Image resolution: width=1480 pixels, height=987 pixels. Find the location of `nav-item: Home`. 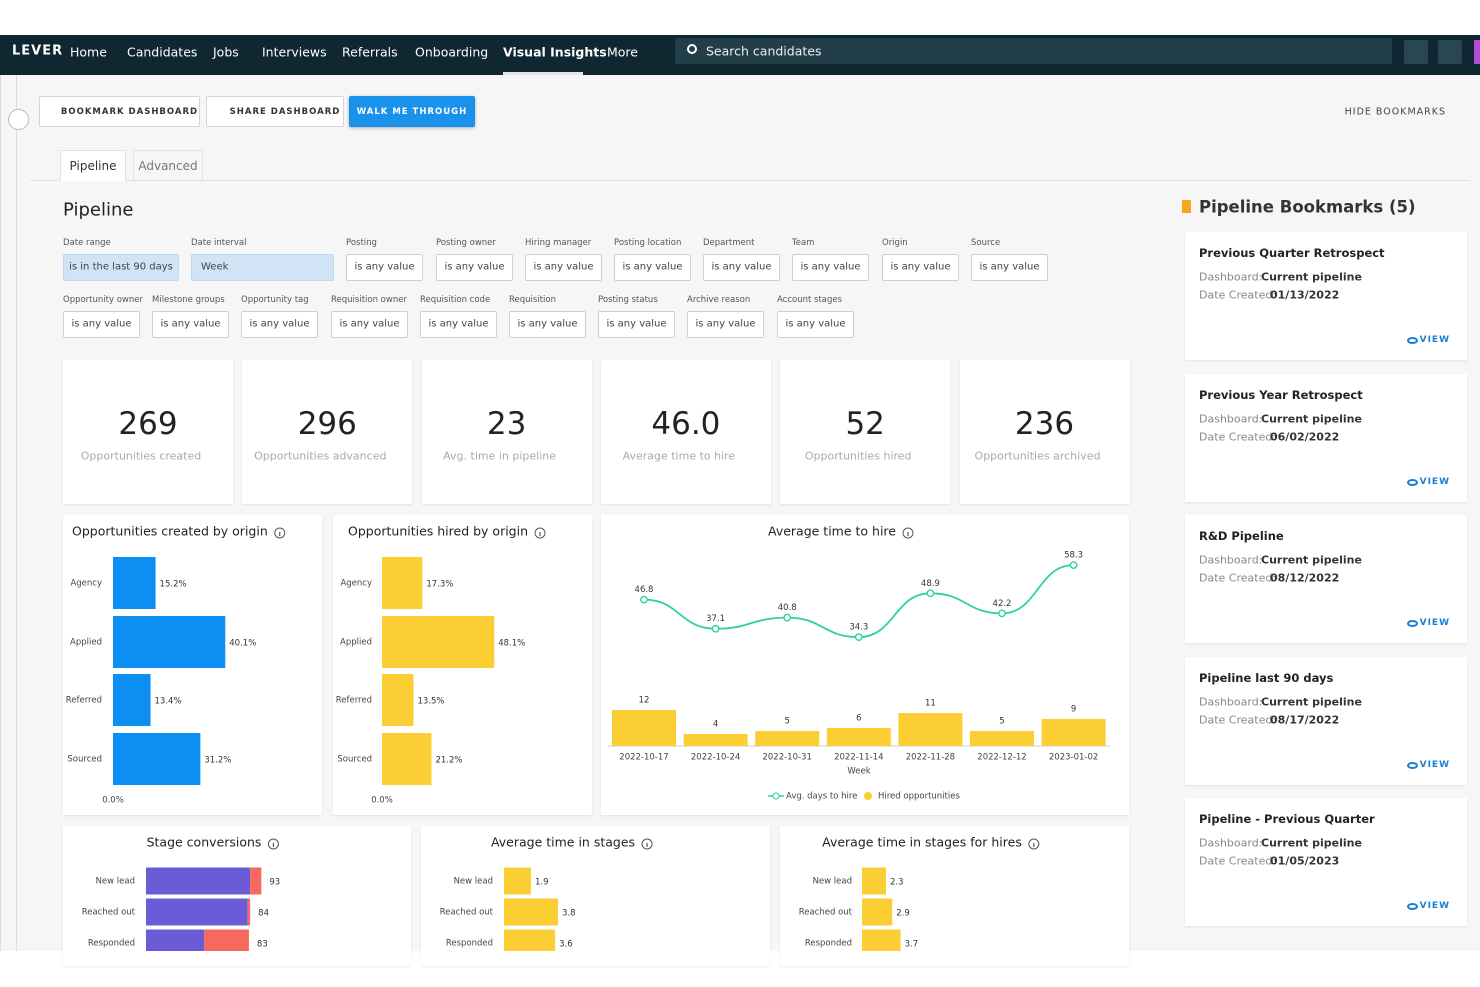

nav-item: Home is located at coordinates (88, 52).